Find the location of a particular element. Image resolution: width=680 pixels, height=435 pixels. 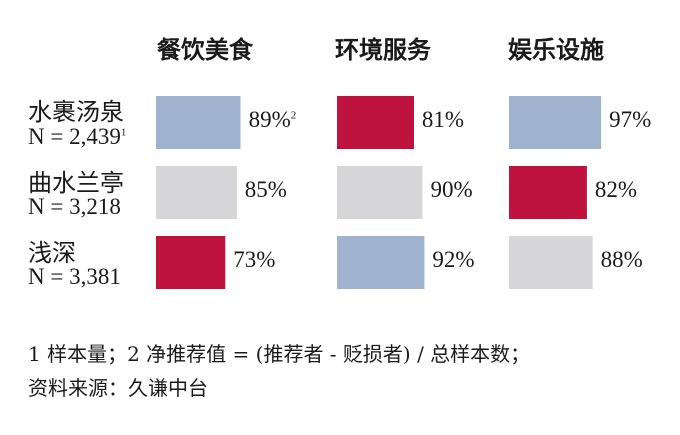

value-text: 81% is located at coordinates (443, 119).